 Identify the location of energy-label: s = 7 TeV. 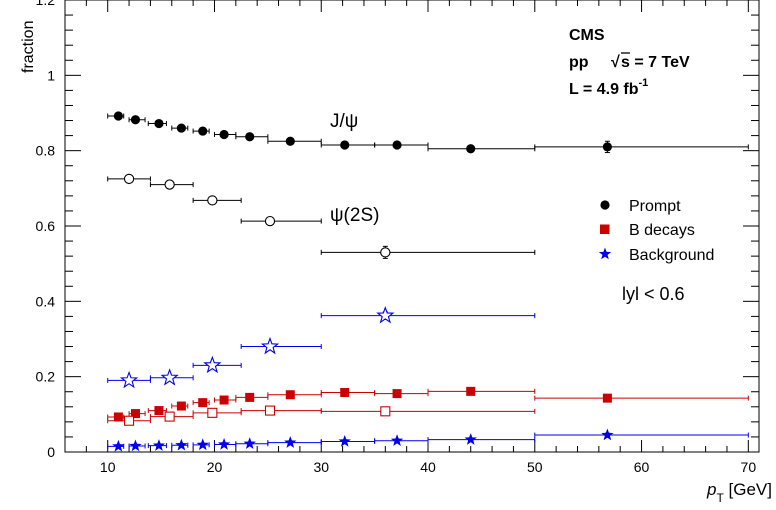
(655, 62).